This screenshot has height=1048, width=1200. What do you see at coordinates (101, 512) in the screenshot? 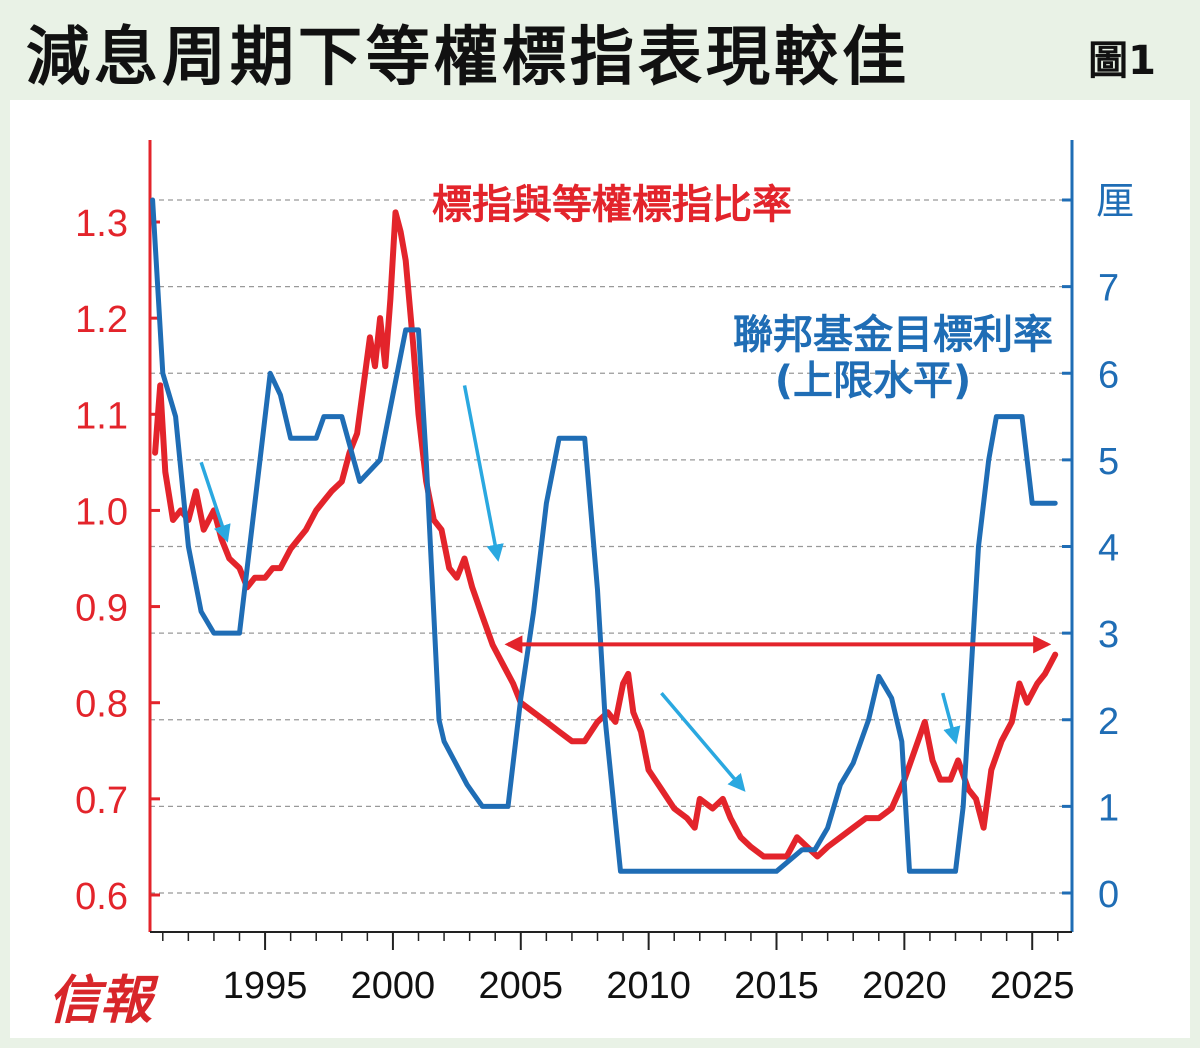
I see `left-tick-label: 1.0` at bounding box center [101, 512].